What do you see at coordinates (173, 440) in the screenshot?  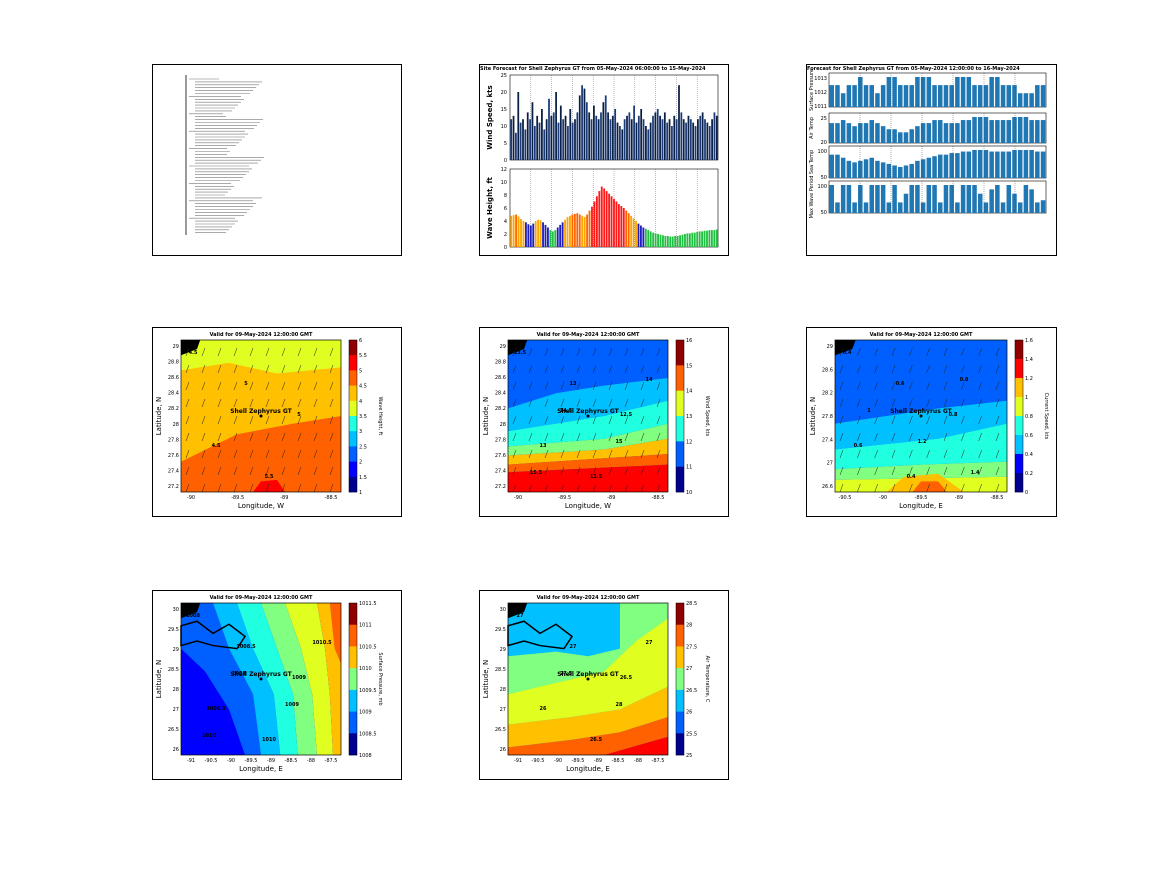 I see `y-tick-label: 27.8` at bounding box center [173, 440].